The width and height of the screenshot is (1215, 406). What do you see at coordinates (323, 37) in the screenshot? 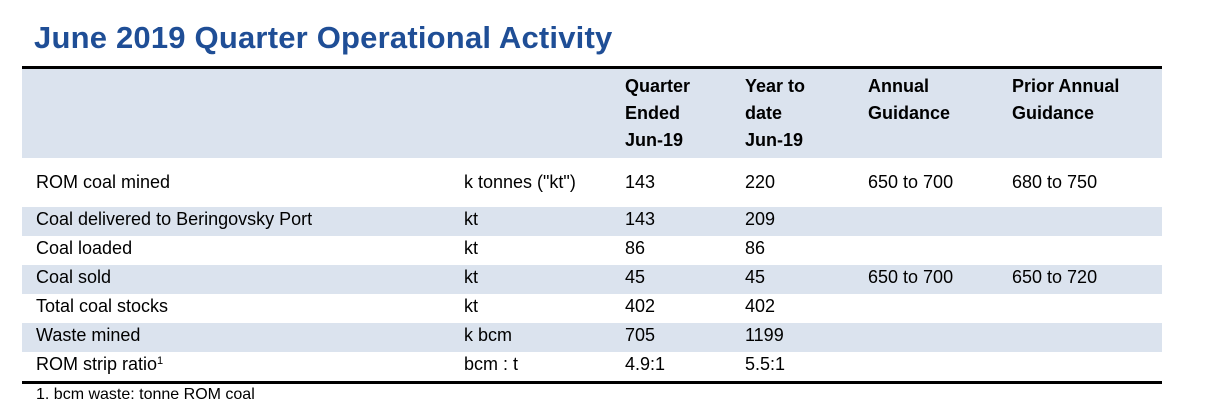
I see `page-title: June 2019 Quarter Operational Activity` at bounding box center [323, 37].